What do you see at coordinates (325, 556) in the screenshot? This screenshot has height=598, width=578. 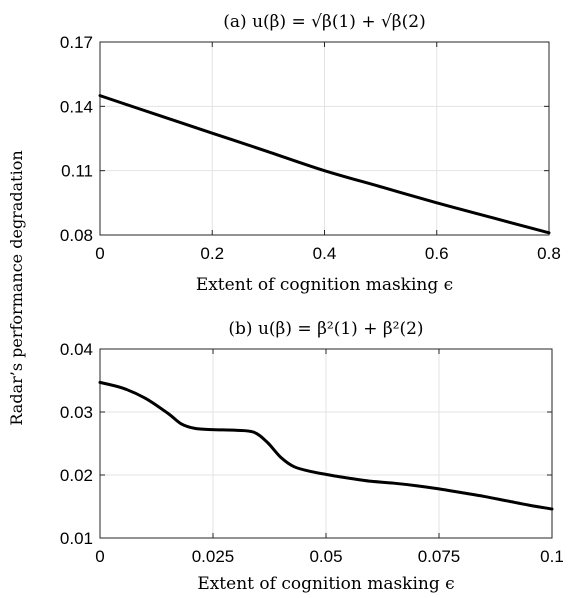 I see `x-tick-label: 0.05` at bounding box center [325, 556].